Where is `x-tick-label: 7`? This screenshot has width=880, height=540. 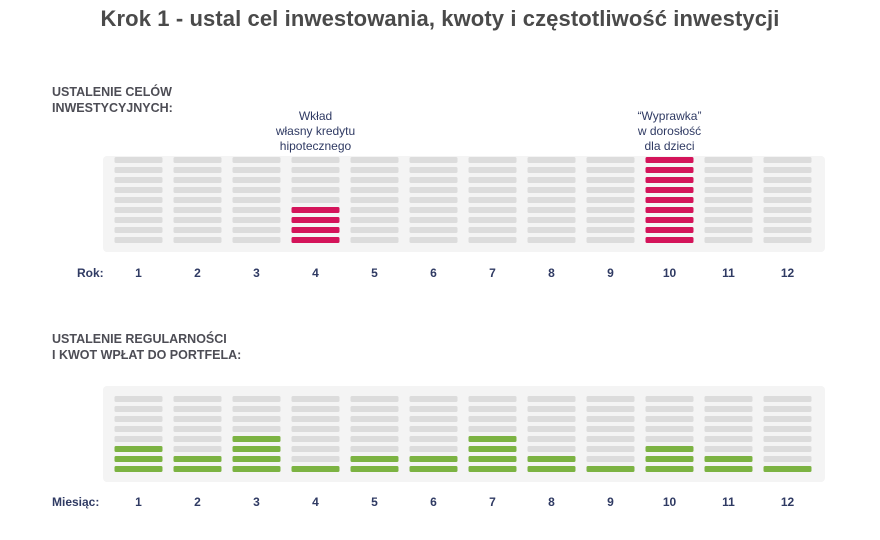
x-tick-label: 7 is located at coordinates (492, 273).